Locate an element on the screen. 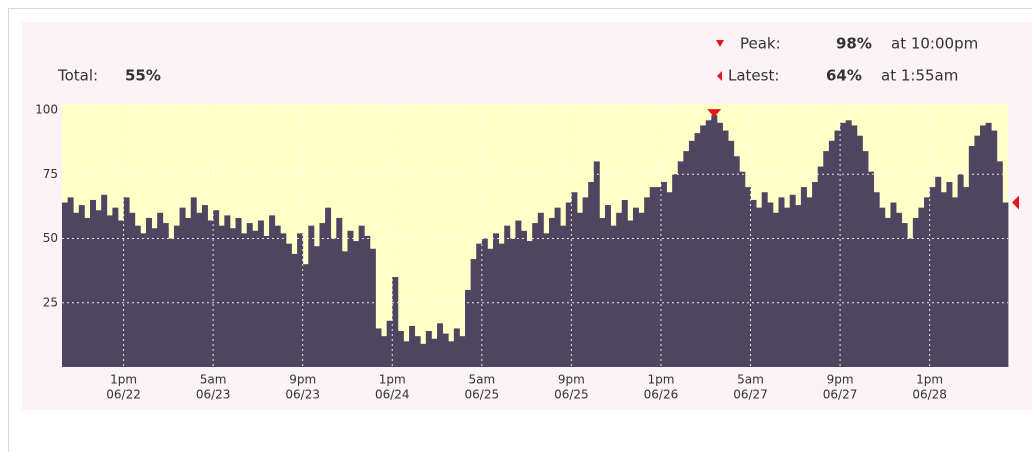 The image size is (1032, 452). x-tick-date: 06/22 is located at coordinates (123, 395).